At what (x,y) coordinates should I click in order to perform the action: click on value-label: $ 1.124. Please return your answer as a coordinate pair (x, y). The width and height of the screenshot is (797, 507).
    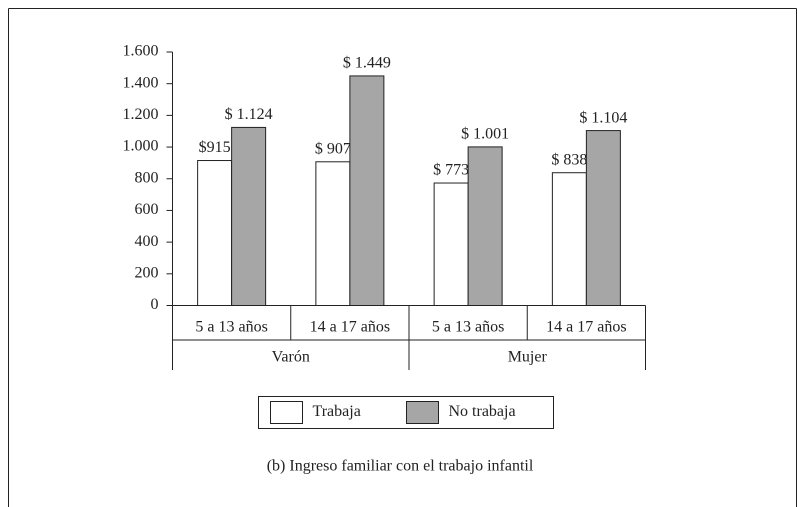
    Looking at the image, I should click on (249, 114).